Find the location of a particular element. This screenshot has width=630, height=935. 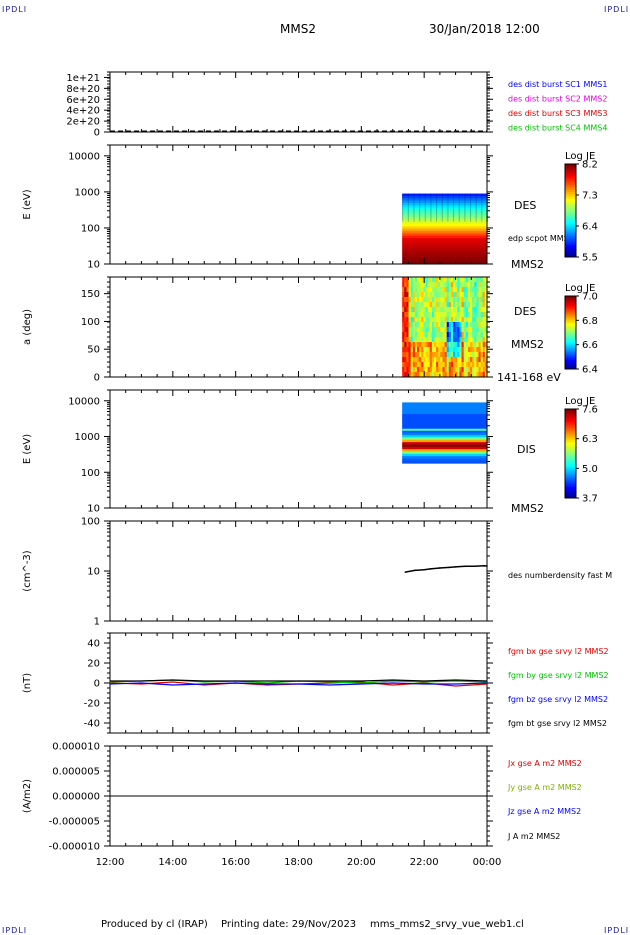

y-tick-label: 10 is located at coordinates (93, 265).